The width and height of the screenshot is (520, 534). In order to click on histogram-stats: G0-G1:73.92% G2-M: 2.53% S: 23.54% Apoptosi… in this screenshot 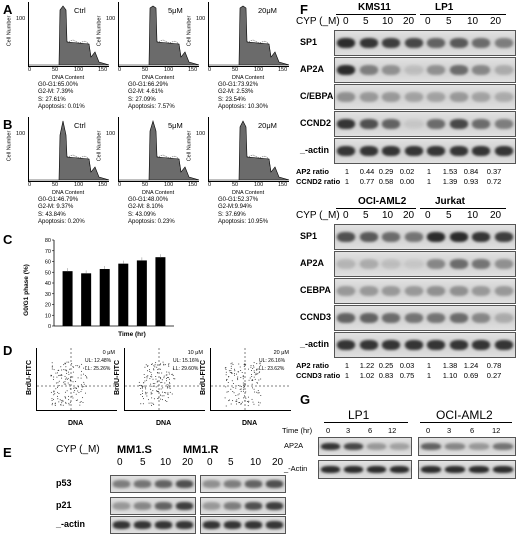, I will do `click(243, 96)`.